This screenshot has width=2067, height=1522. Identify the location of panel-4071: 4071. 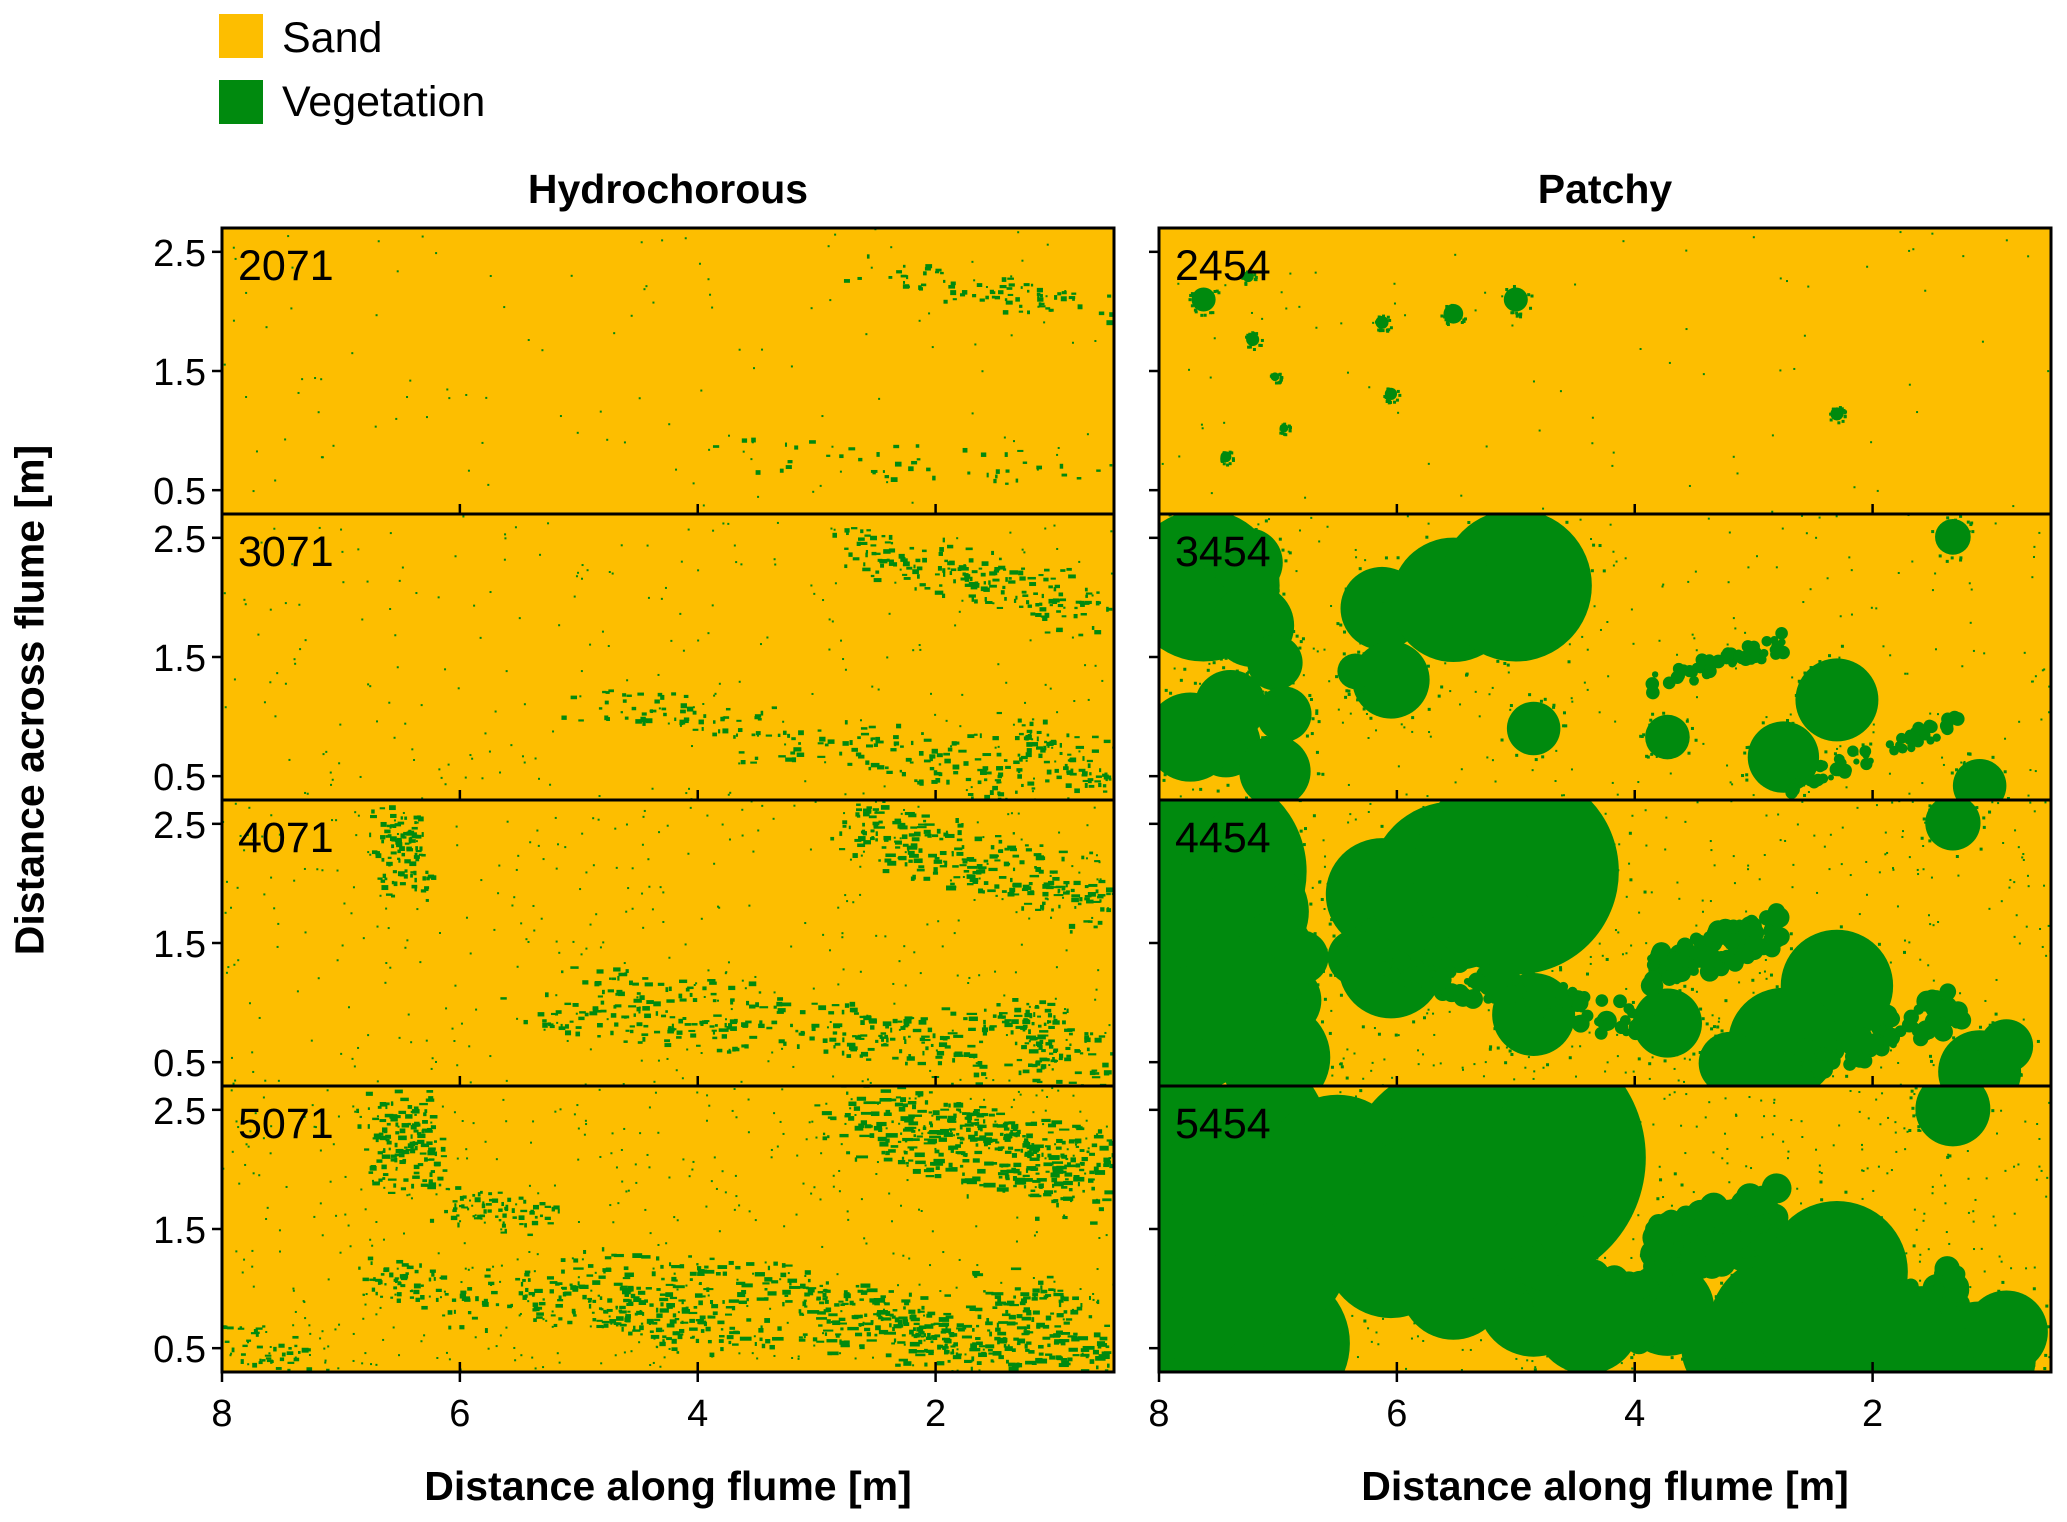
(668, 943).